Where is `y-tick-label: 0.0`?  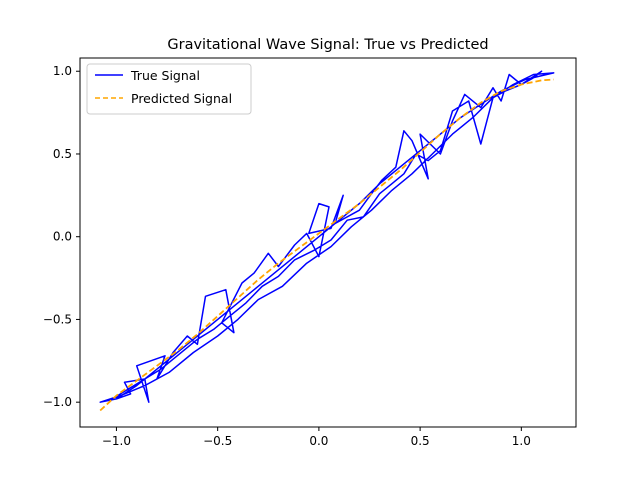 y-tick-label: 0.0 is located at coordinates (62, 237).